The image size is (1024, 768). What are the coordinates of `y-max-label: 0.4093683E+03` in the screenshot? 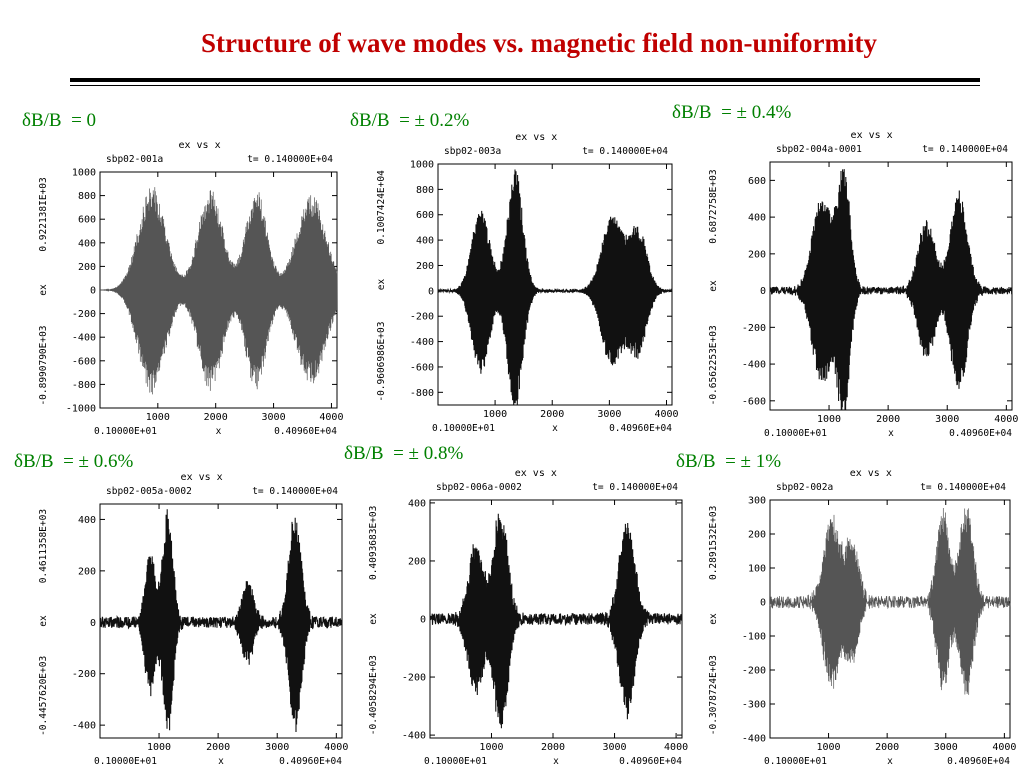 It's located at (373, 543).